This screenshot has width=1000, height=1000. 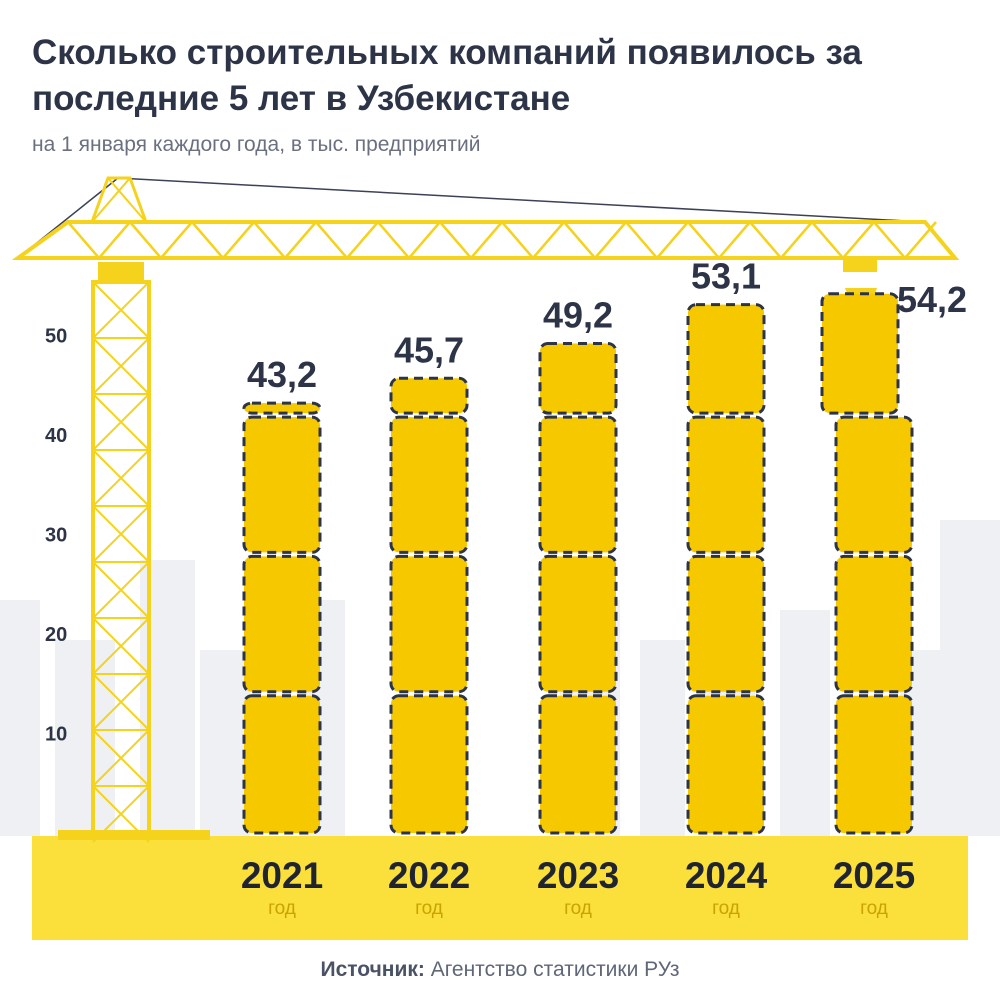 What do you see at coordinates (874, 875) in the screenshot?
I see `x-tick-label-2025: 2025` at bounding box center [874, 875].